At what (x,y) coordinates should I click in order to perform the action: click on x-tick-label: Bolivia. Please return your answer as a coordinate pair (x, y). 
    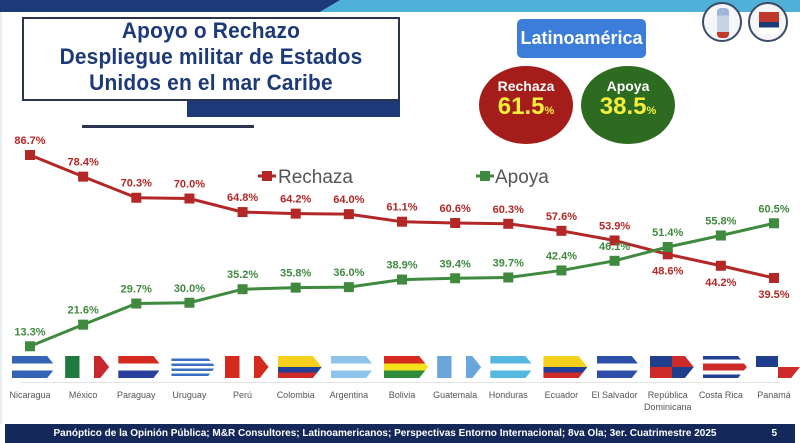
    Looking at the image, I should click on (402, 395).